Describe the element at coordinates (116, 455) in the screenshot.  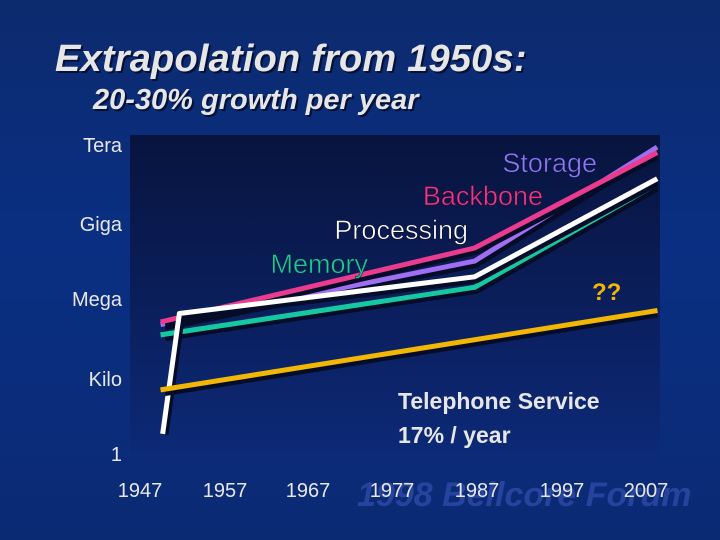
I see `y-tick-label-one: 1` at that location.